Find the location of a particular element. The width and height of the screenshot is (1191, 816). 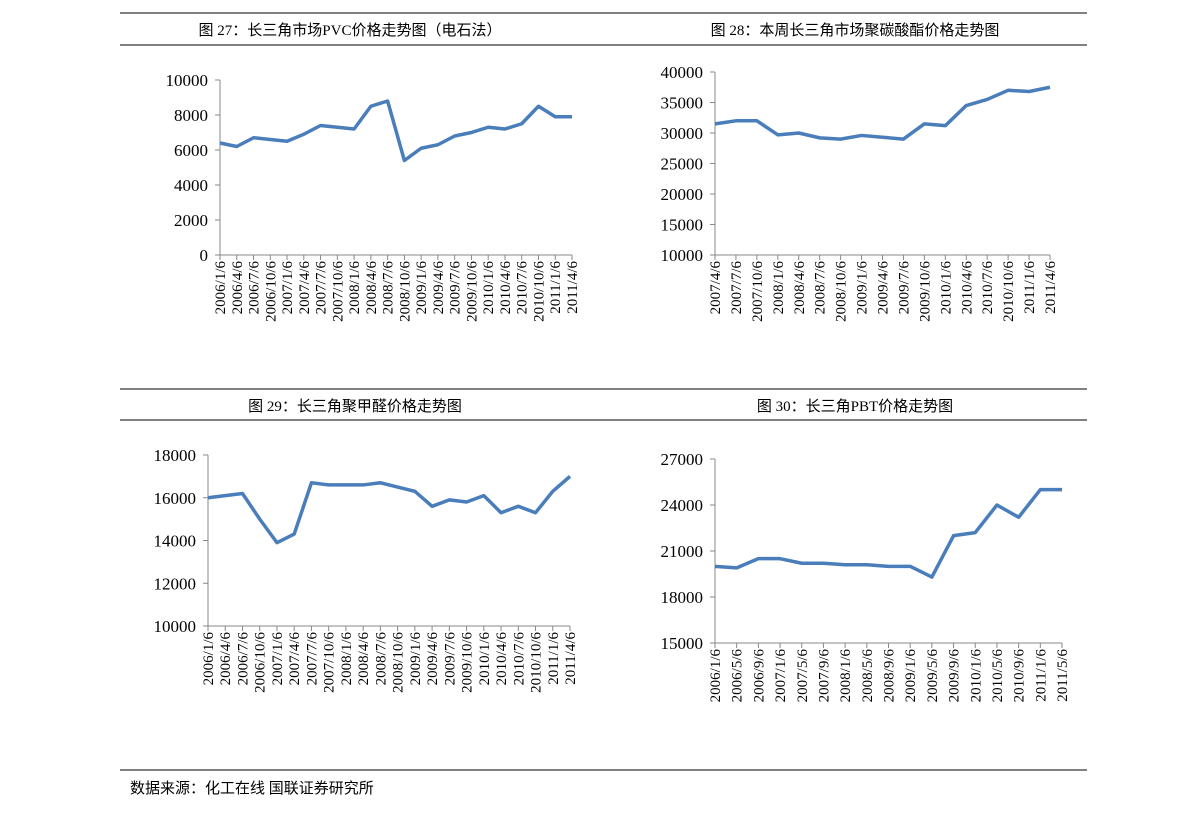

x-tick-label: 2006/9/6 is located at coordinates (759, 676).